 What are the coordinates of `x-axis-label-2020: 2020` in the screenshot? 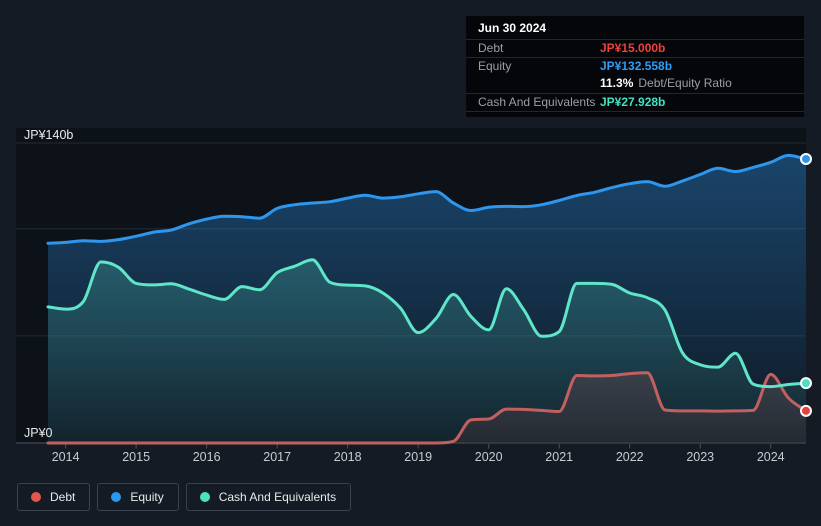 It's located at (489, 457).